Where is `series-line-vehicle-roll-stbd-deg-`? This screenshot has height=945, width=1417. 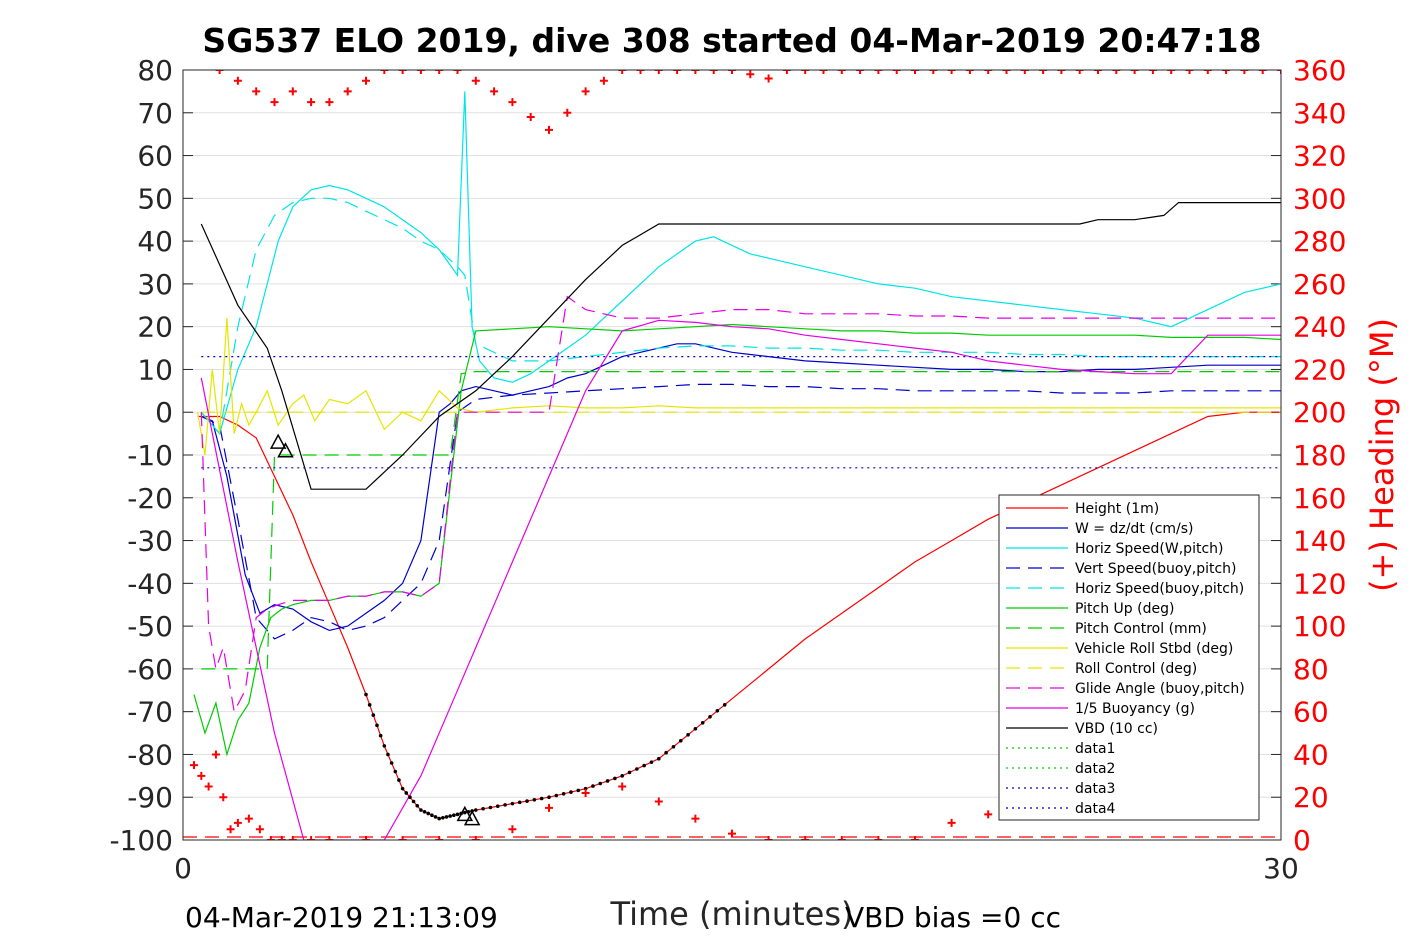 series-line-vehicle-roll-stbd-deg- is located at coordinates (739, 387).